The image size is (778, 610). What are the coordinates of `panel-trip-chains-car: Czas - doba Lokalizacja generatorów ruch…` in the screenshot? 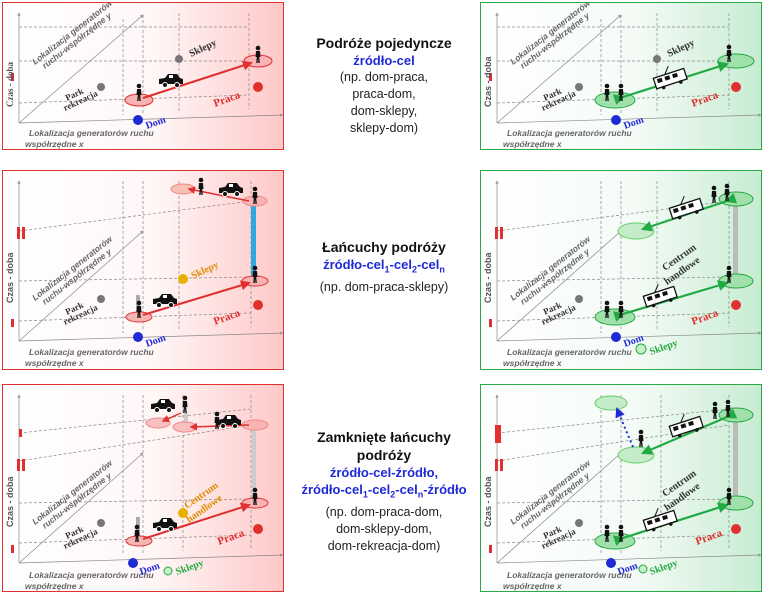 It's located at (143, 270).